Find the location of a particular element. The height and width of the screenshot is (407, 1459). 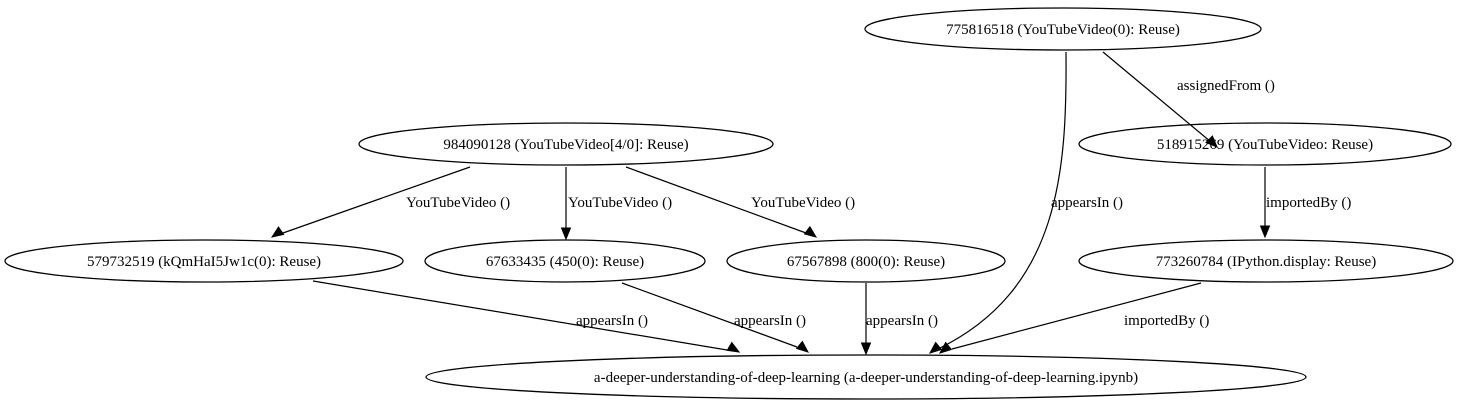

node-n67633435: 67633435 (450(0): Reuse) is located at coordinates (565, 261).